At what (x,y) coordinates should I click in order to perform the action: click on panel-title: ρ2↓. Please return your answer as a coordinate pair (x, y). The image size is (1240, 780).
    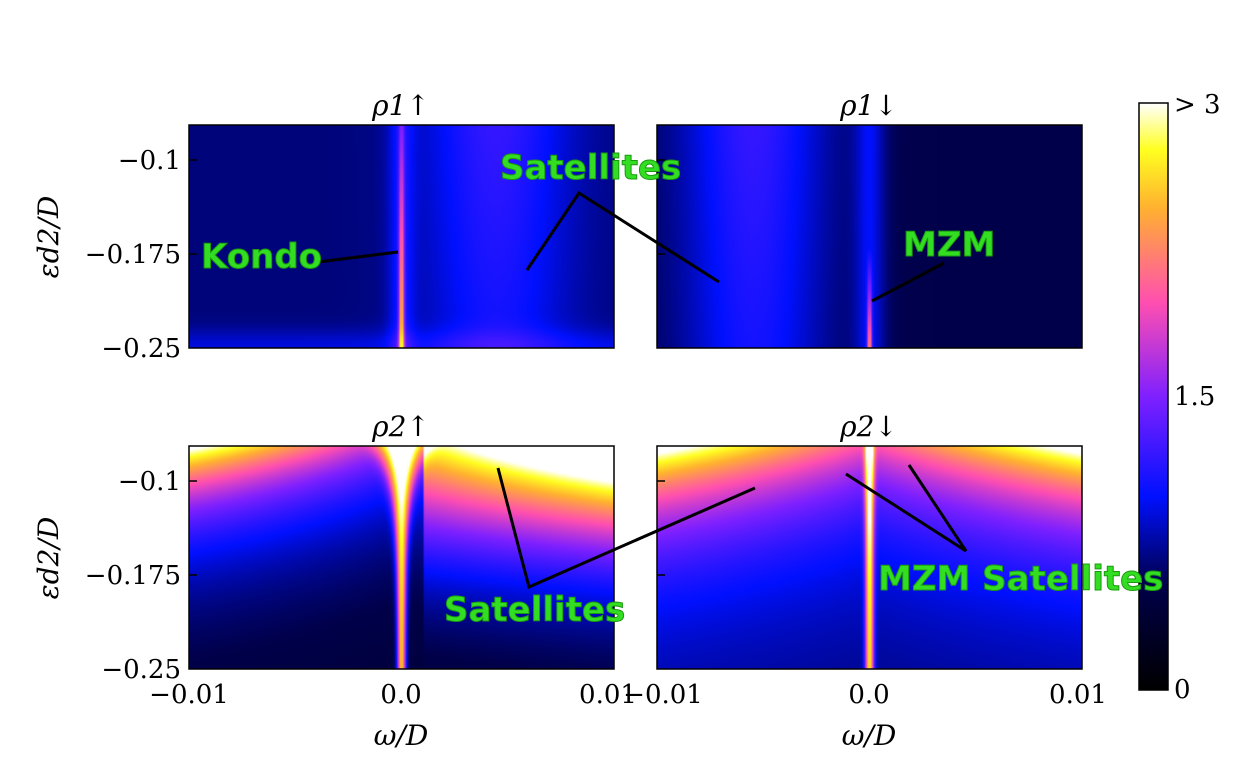
    Looking at the image, I should click on (868, 426).